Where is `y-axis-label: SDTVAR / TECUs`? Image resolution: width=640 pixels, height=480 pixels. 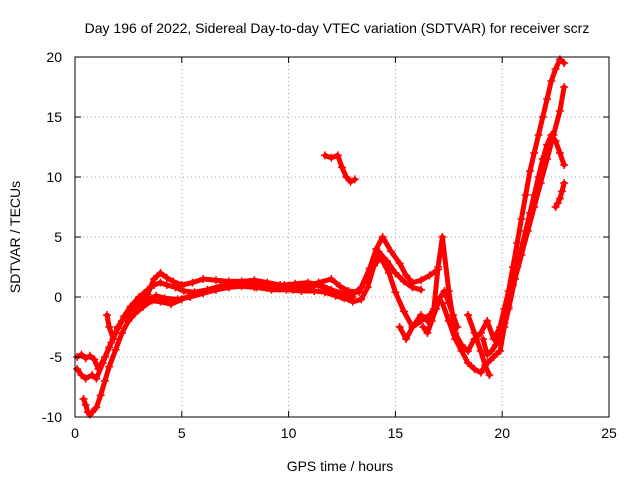 y-axis-label: SDTVAR / TECUs is located at coordinates (15, 237).